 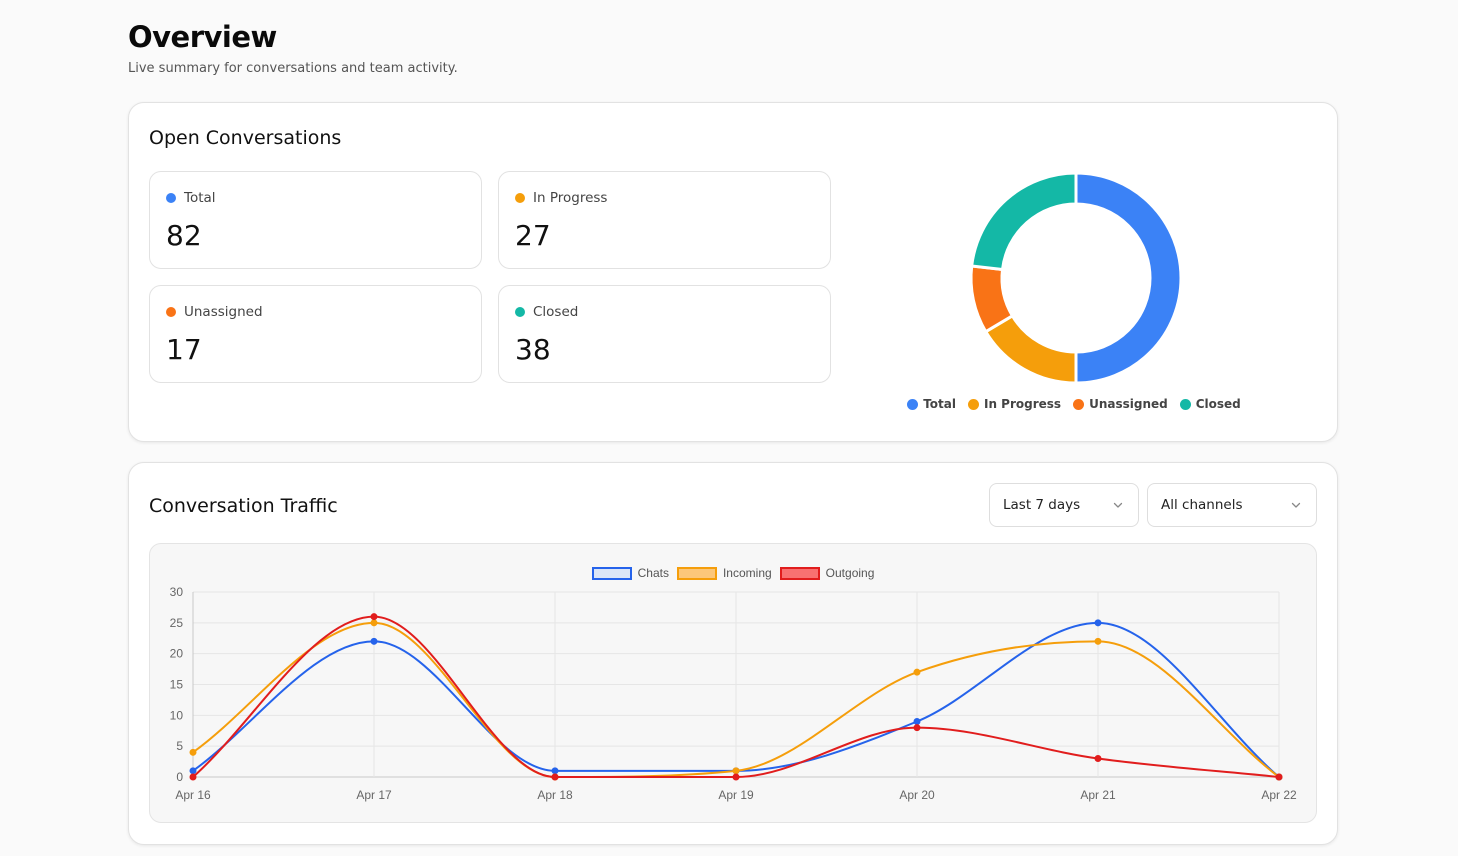 I want to click on legend-label: Outgoing, so click(x=850, y=573).